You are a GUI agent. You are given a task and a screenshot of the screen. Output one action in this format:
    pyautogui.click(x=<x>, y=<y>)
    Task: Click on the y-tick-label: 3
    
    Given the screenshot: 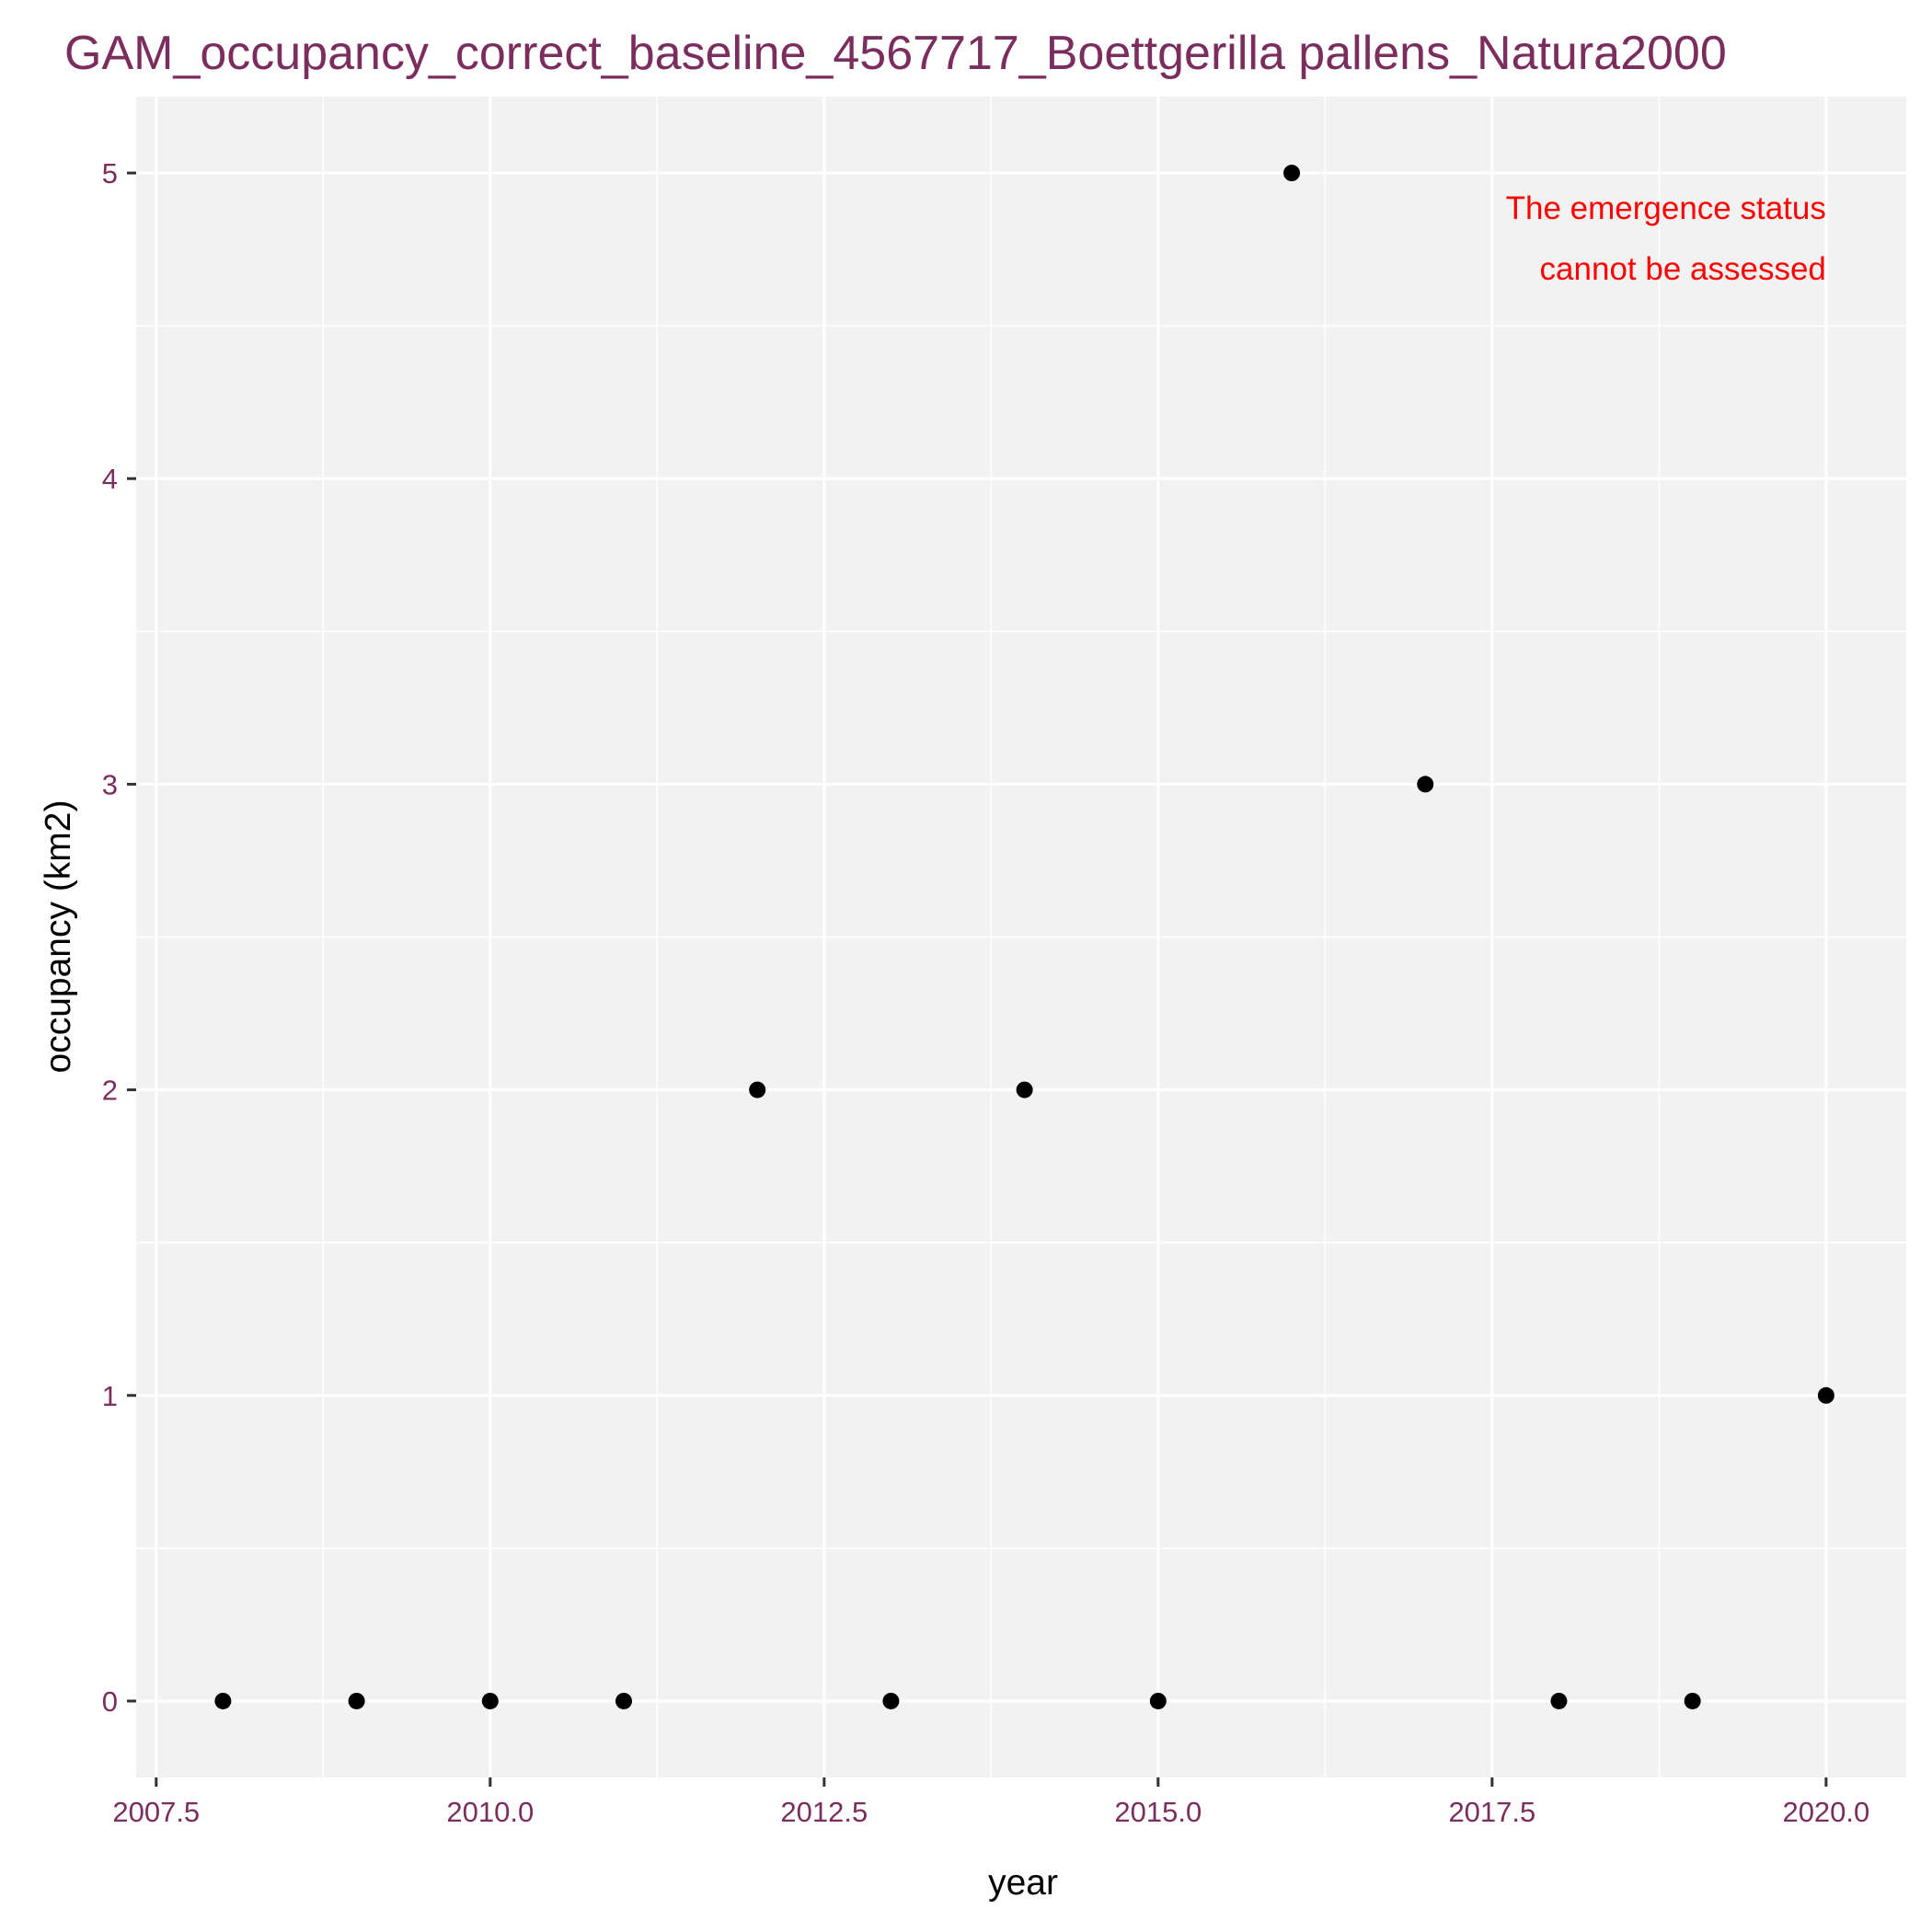 What is the action you would take?
    pyautogui.click(x=110, y=784)
    